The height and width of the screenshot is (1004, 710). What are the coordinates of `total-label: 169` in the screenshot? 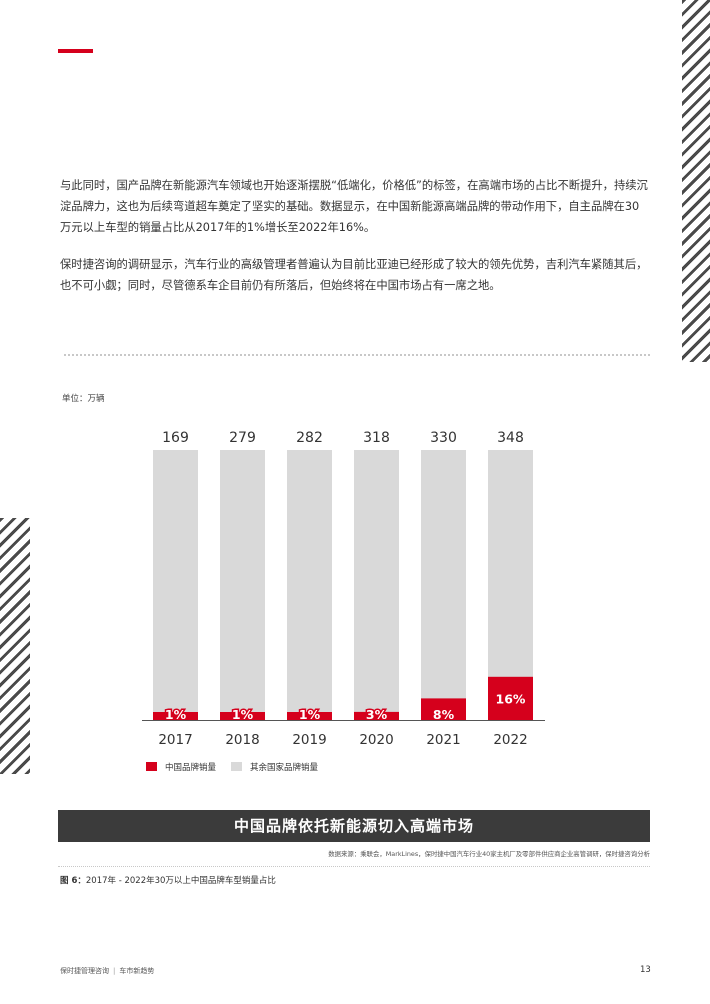 It's located at (175, 438).